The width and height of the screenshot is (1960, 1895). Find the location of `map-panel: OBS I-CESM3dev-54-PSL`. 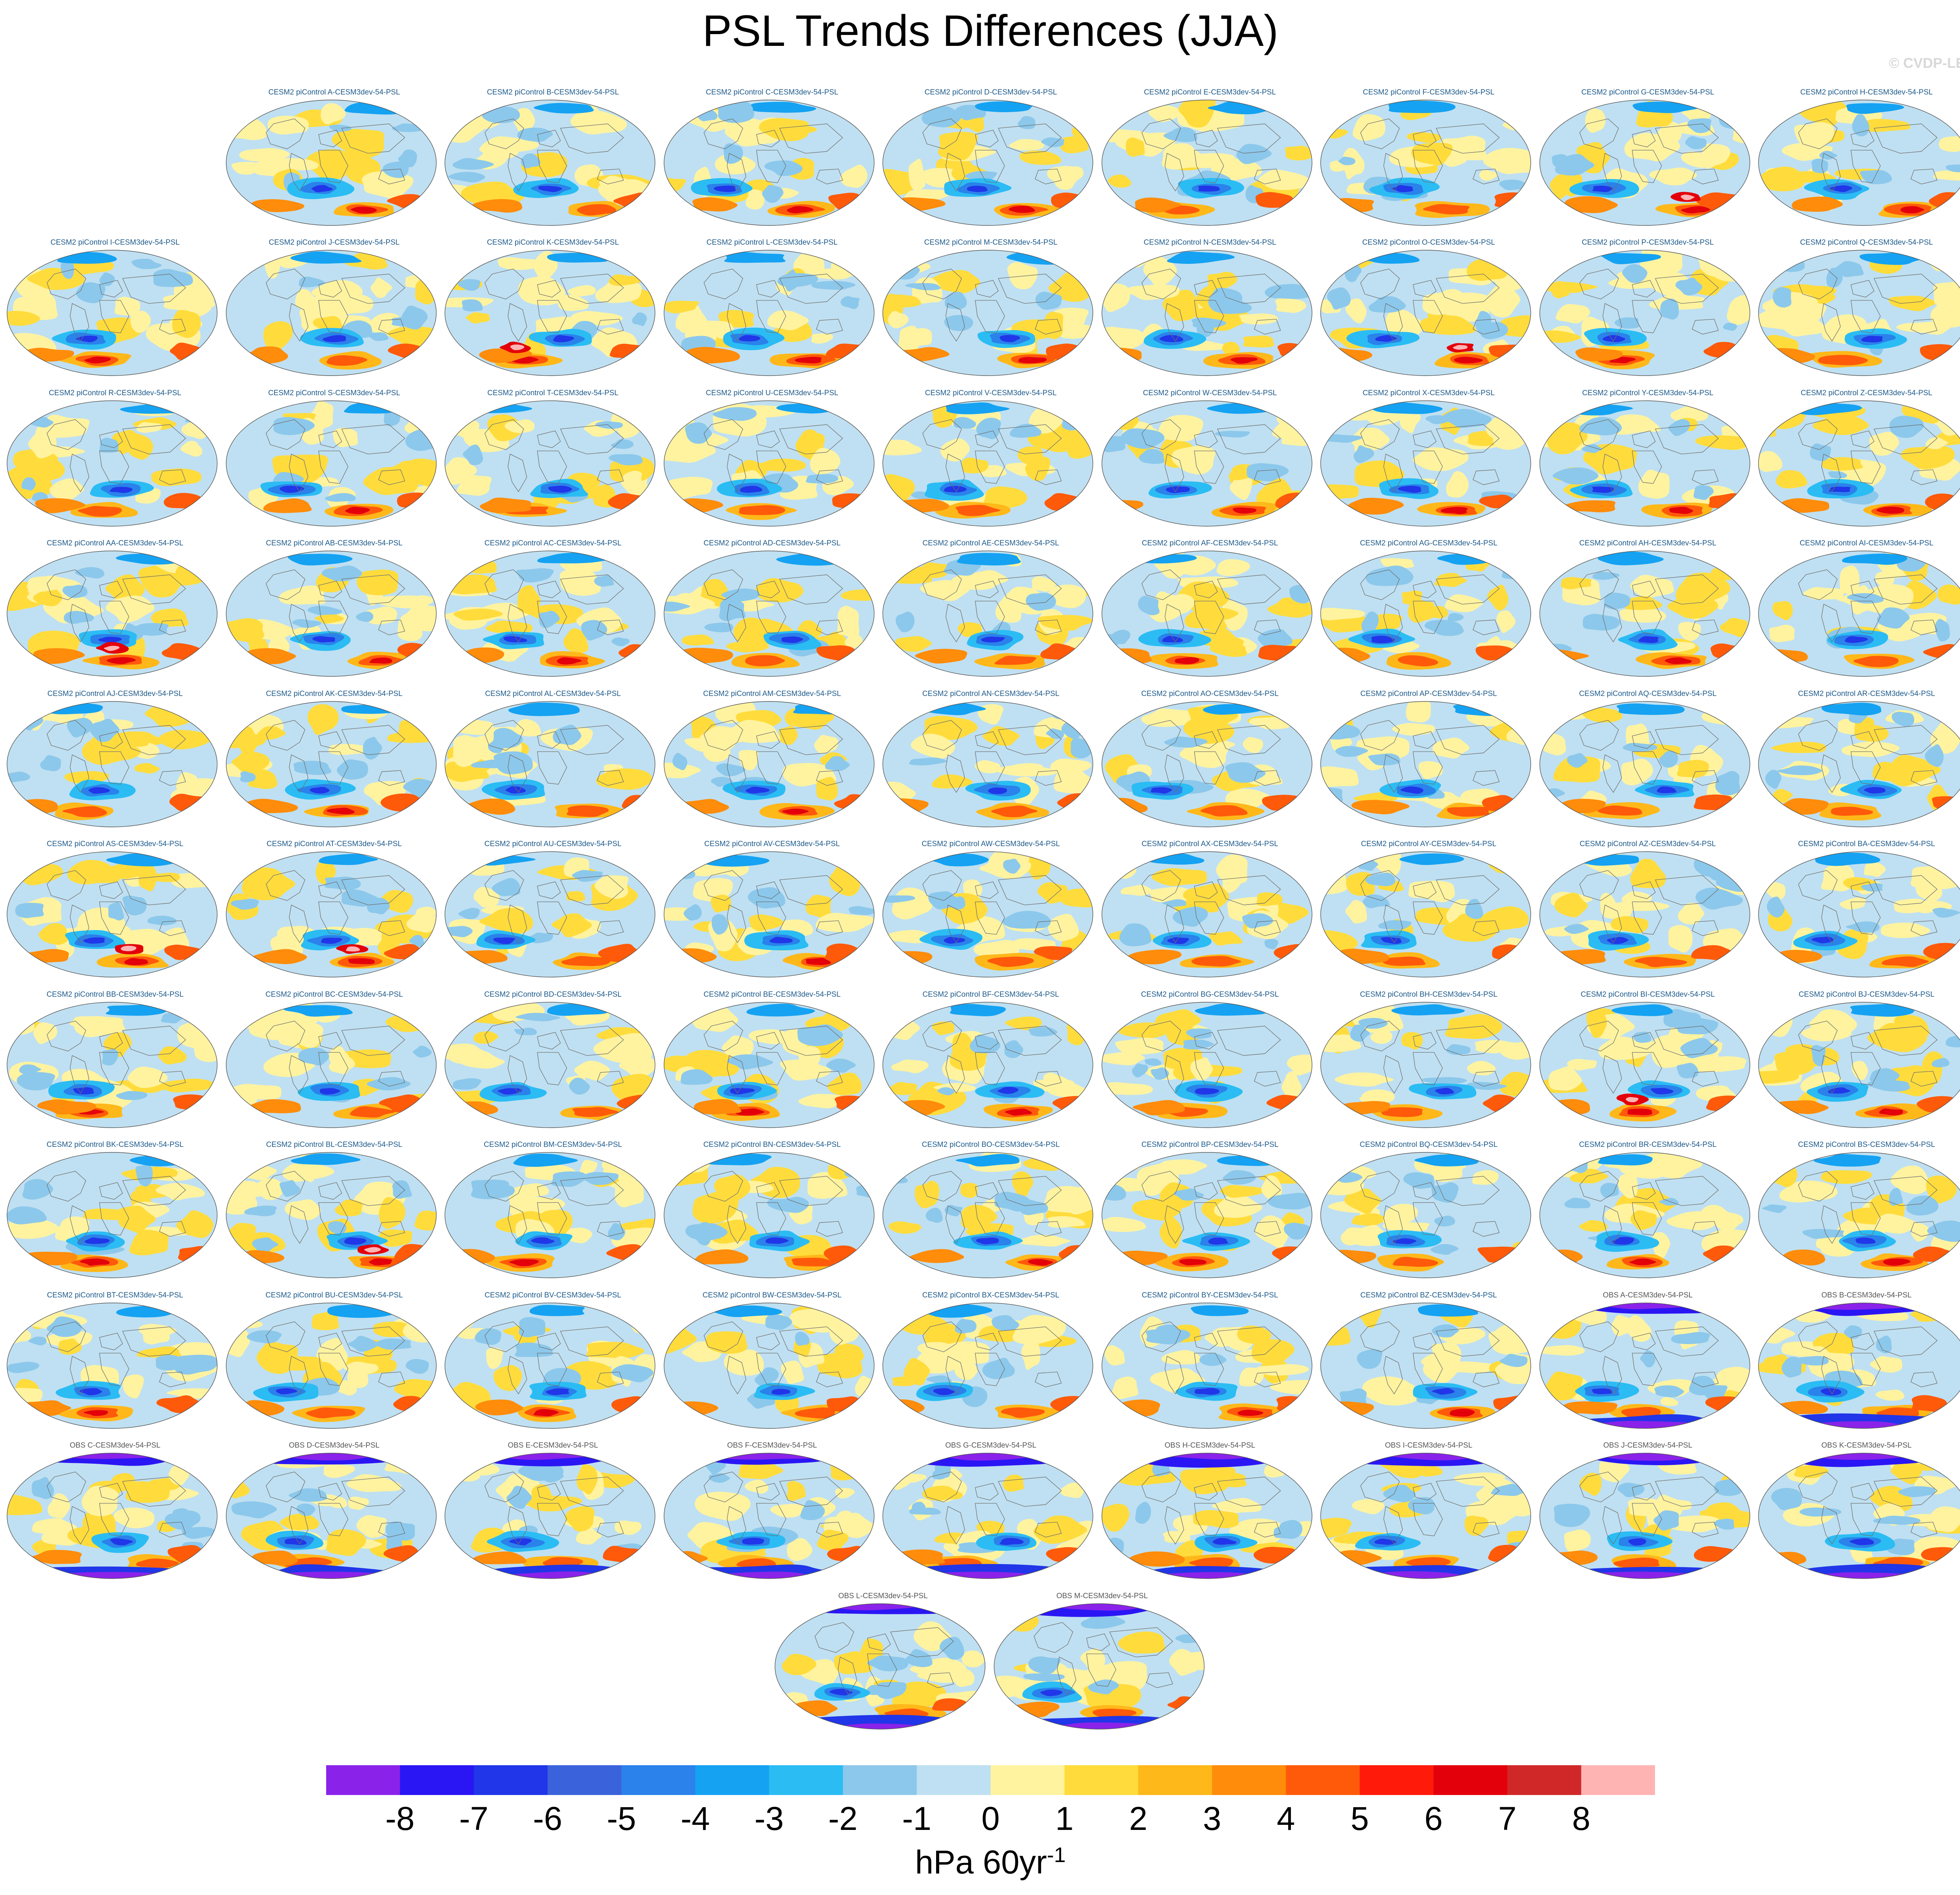

map-panel: OBS I-CESM3dev-54-PSL is located at coordinates (1428, 1511).